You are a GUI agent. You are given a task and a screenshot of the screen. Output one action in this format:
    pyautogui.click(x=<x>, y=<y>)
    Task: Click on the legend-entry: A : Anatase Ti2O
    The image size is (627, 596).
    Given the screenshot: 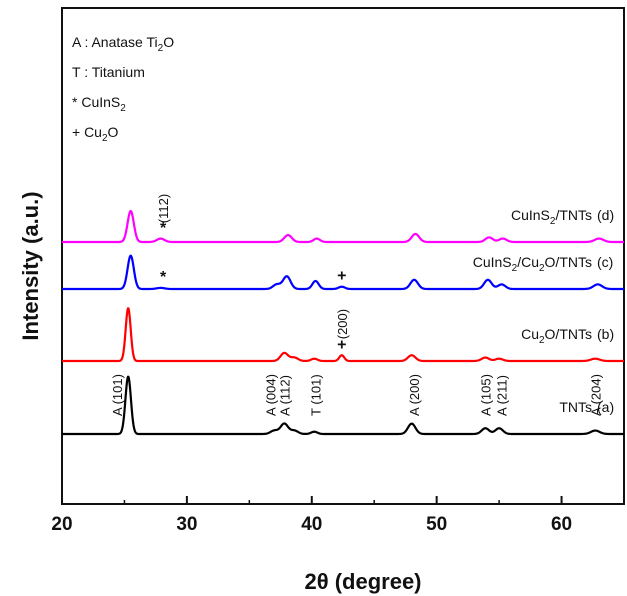 What is the action you would take?
    pyautogui.click(x=123, y=44)
    